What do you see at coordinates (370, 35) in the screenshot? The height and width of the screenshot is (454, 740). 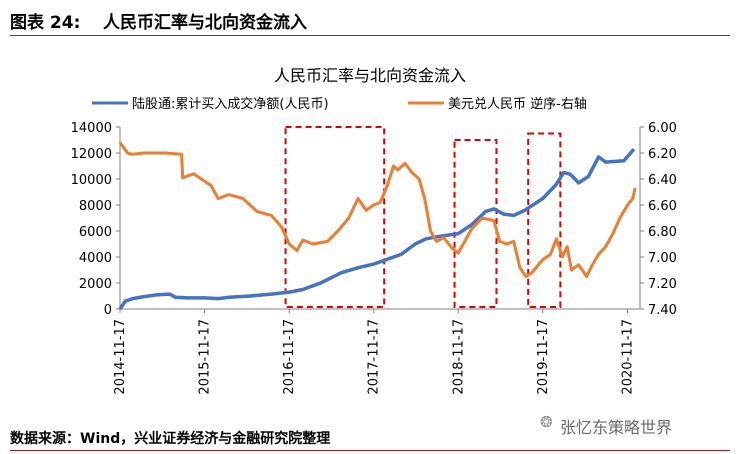 I see `header-divider` at bounding box center [370, 35].